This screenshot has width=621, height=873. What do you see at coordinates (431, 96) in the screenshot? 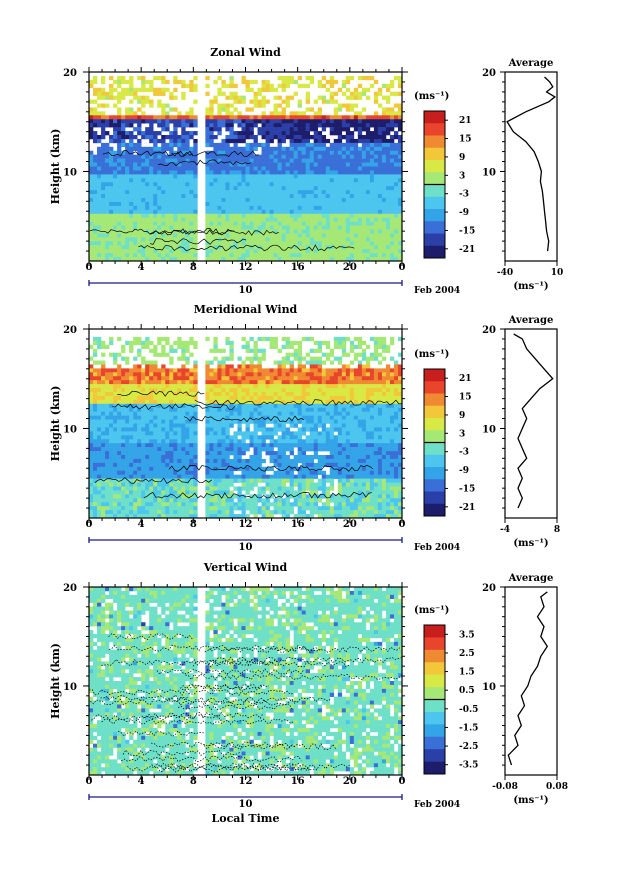
I see `colorbar-unit: (ms⁻¹)` at bounding box center [431, 96].